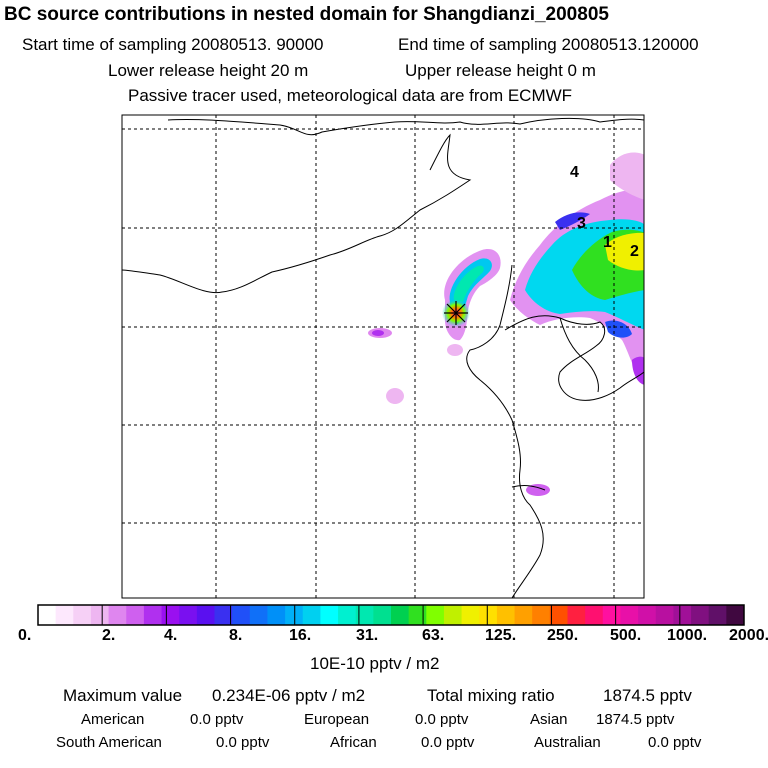 This screenshot has width=768, height=768. What do you see at coordinates (378, 333) in the screenshot?
I see `patch-west-core` at bounding box center [378, 333].